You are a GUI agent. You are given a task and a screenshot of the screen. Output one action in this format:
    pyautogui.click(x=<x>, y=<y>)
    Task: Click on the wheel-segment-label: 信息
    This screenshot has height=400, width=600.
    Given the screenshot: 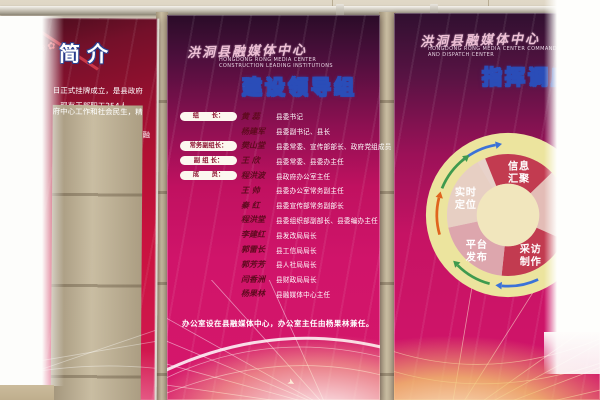 What is the action you would take?
    pyautogui.click(x=519, y=166)
    